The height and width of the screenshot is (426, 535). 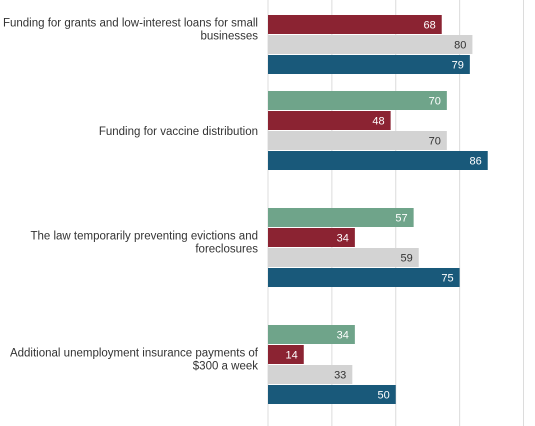 What do you see at coordinates (447, 279) in the screenshot?
I see `bar-value-label: 75` at bounding box center [447, 279].